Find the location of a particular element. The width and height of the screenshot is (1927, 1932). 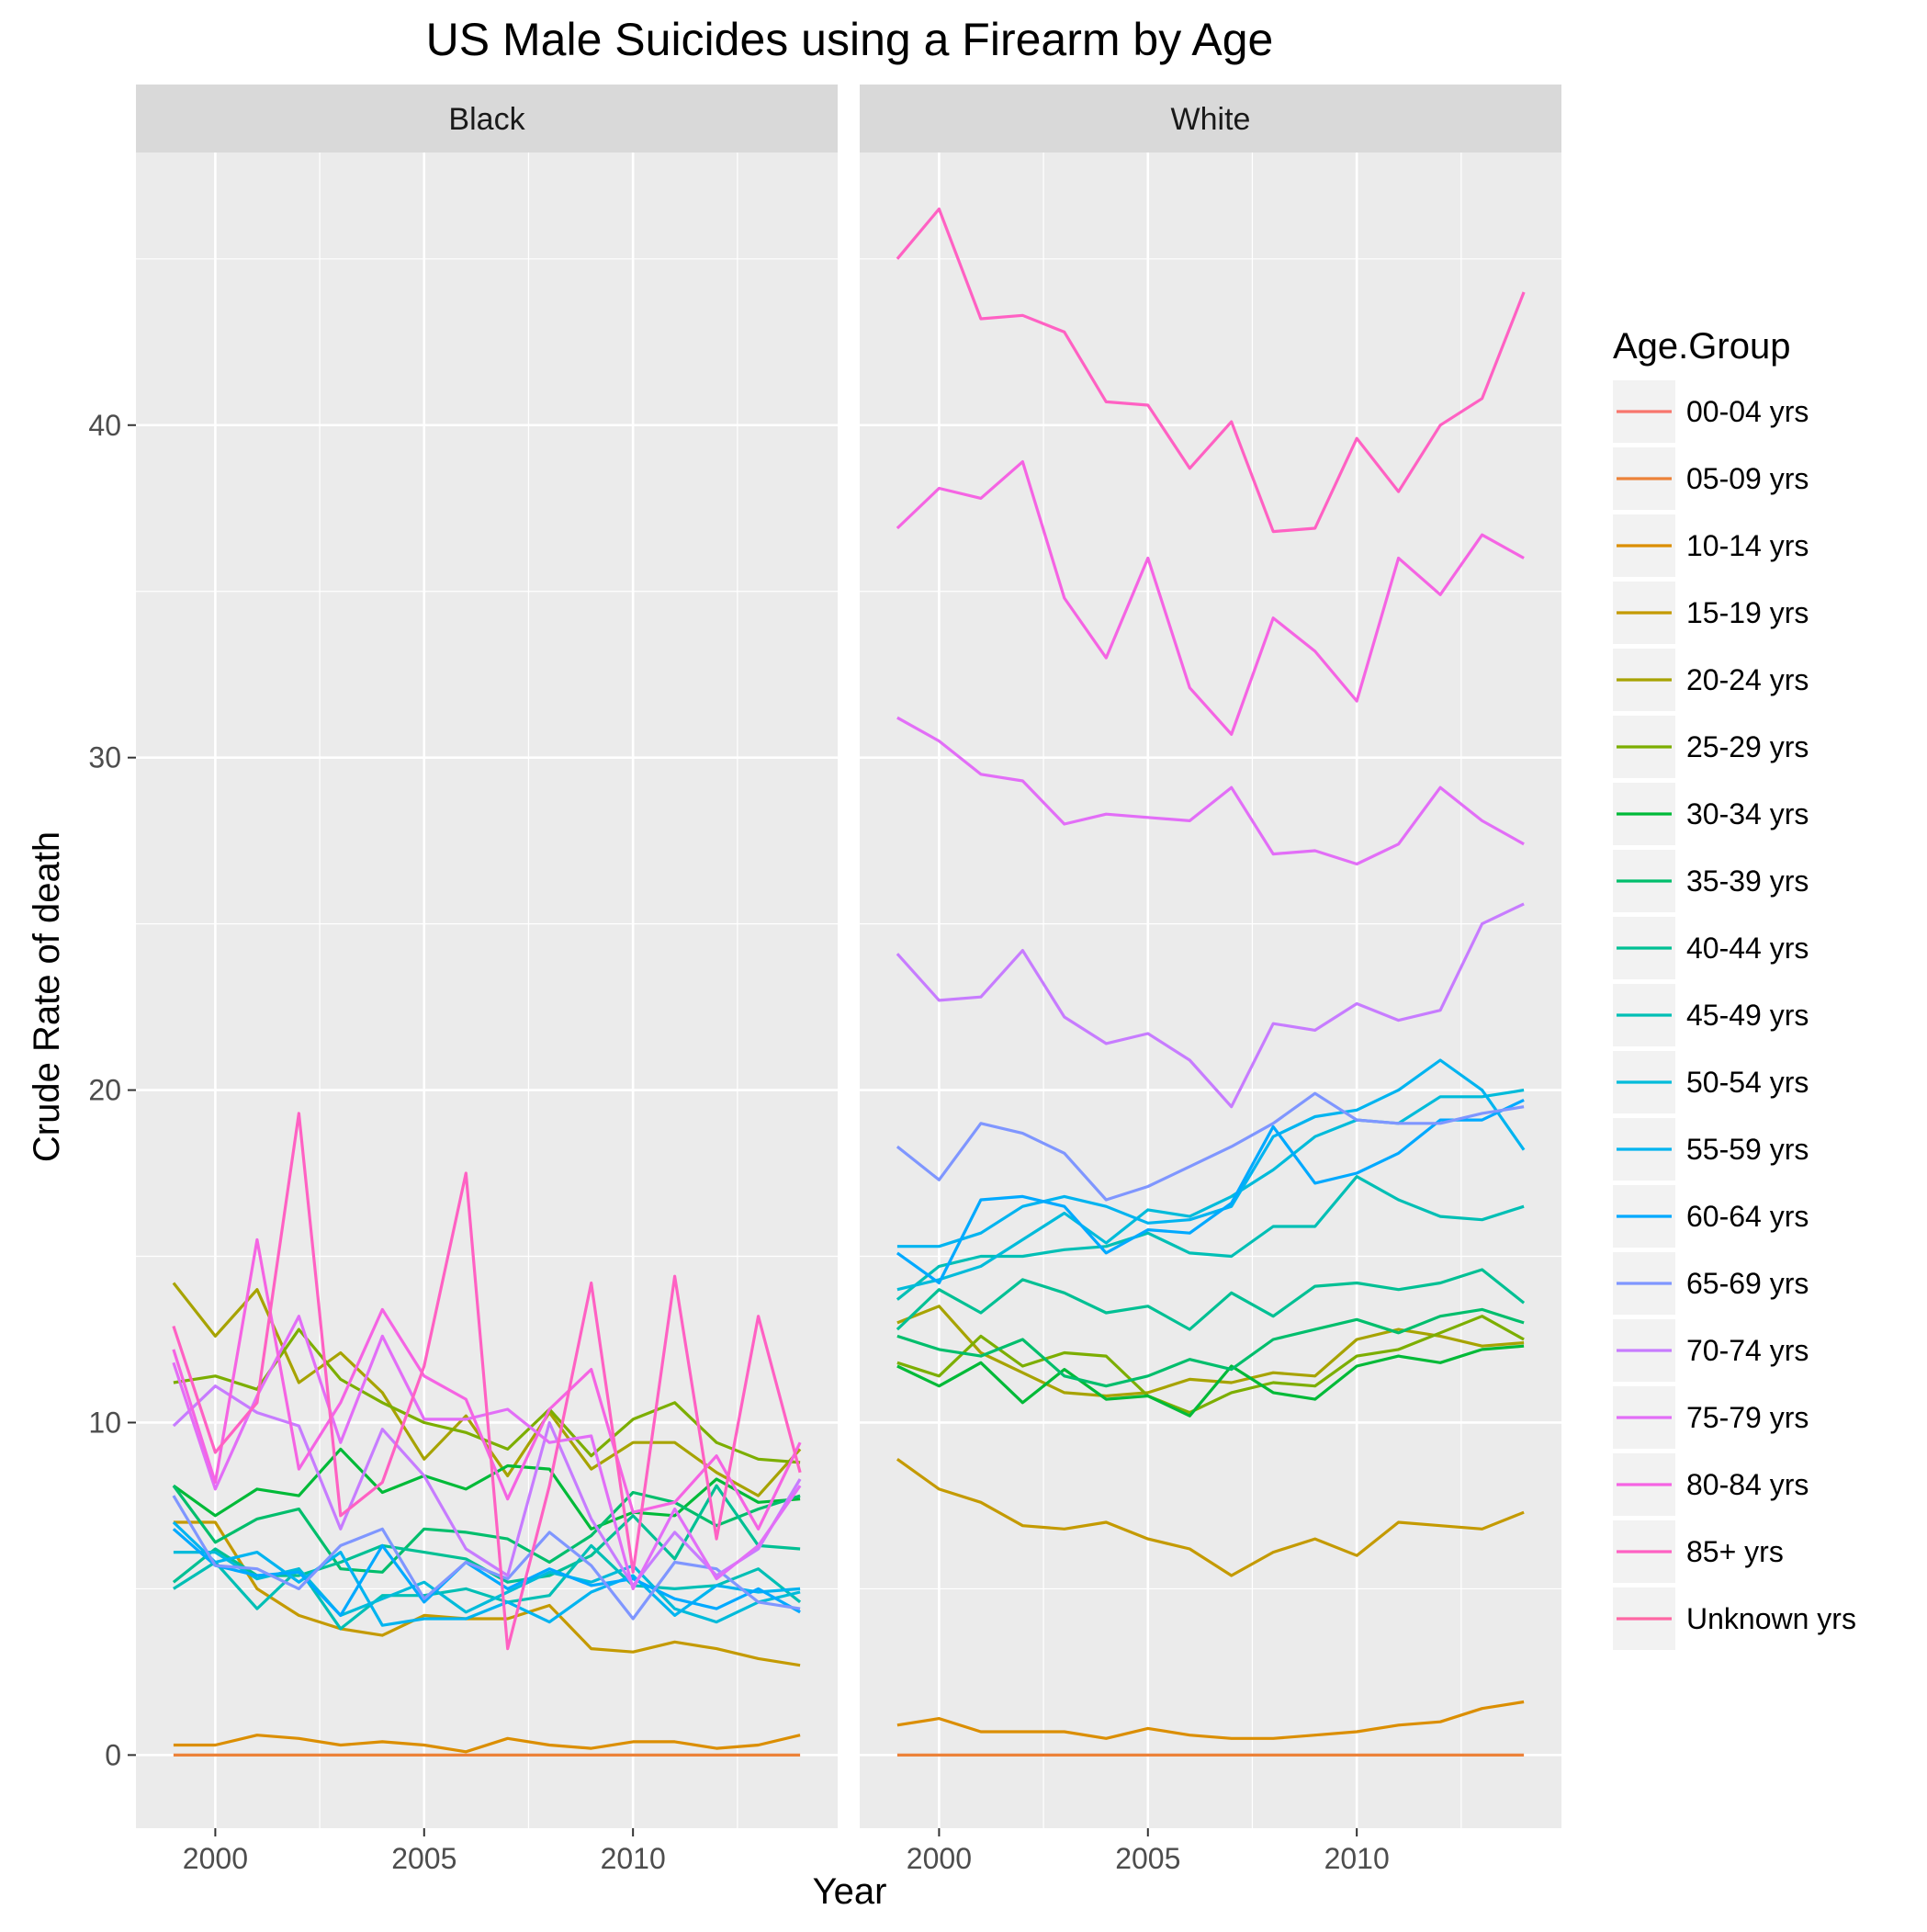

legend-label: 65-69 yrs is located at coordinates (1747, 1283).